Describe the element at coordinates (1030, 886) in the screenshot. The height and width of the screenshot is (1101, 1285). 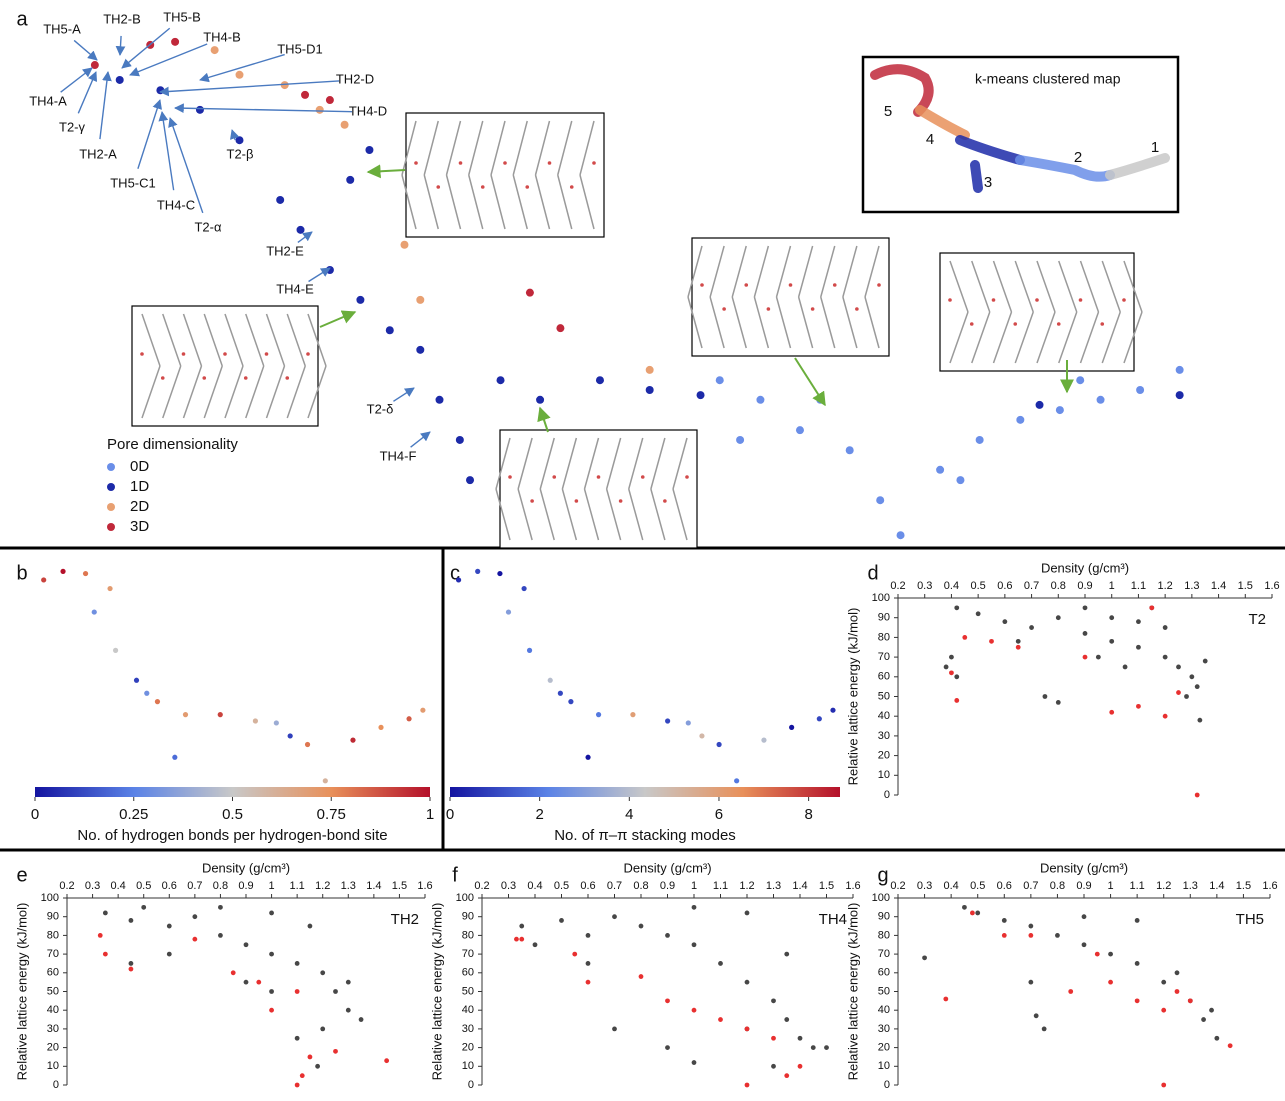
I see `x-tick-label: 0.7` at that location.